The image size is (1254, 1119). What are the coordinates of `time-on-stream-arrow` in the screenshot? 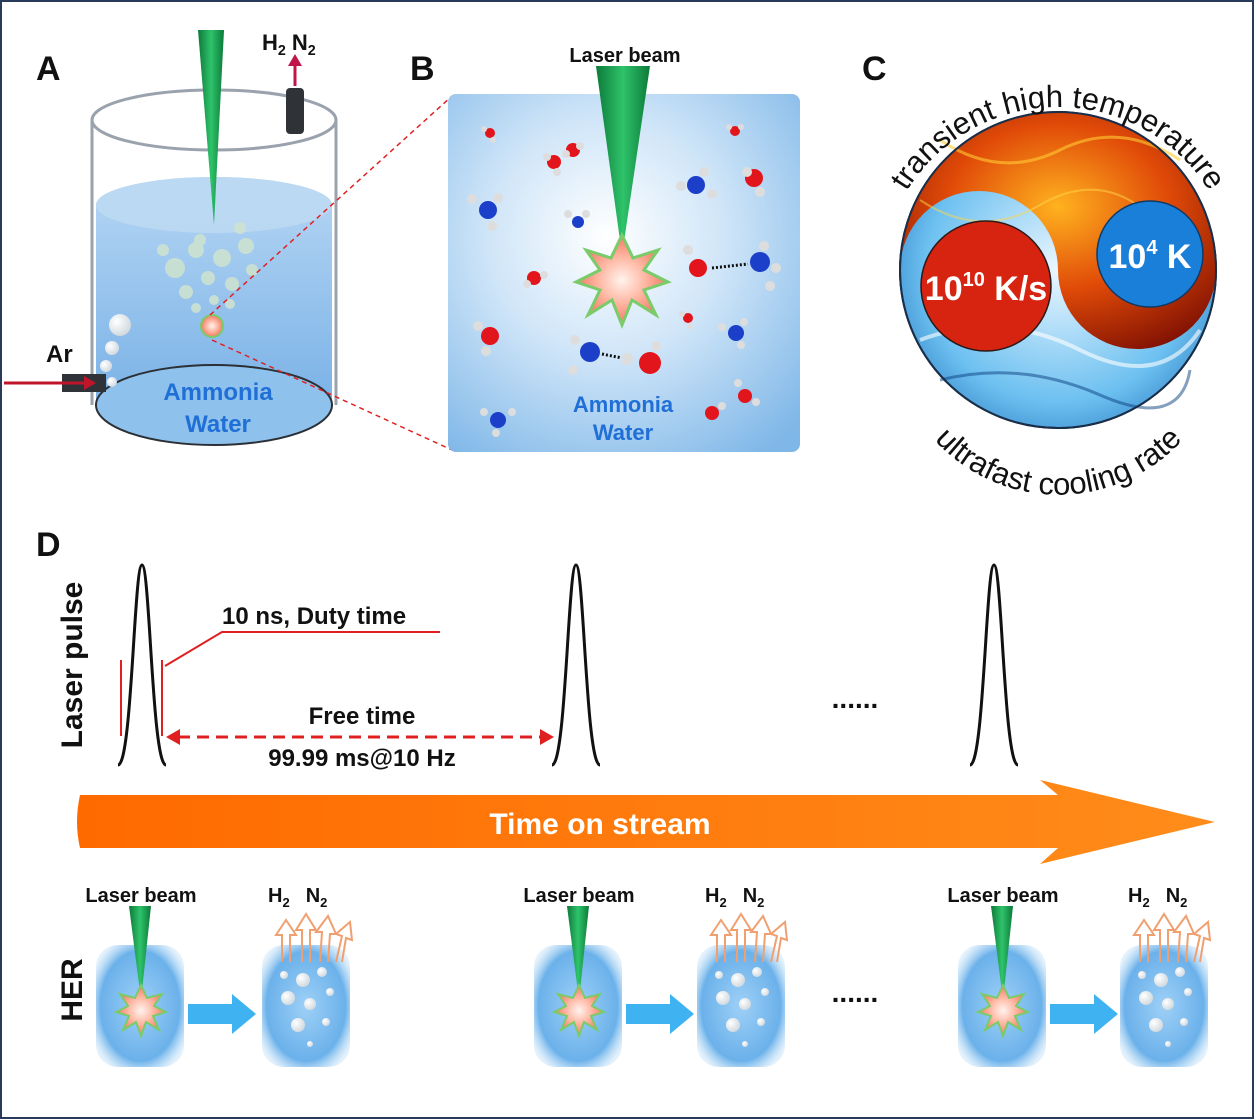 It's located at (646, 822).